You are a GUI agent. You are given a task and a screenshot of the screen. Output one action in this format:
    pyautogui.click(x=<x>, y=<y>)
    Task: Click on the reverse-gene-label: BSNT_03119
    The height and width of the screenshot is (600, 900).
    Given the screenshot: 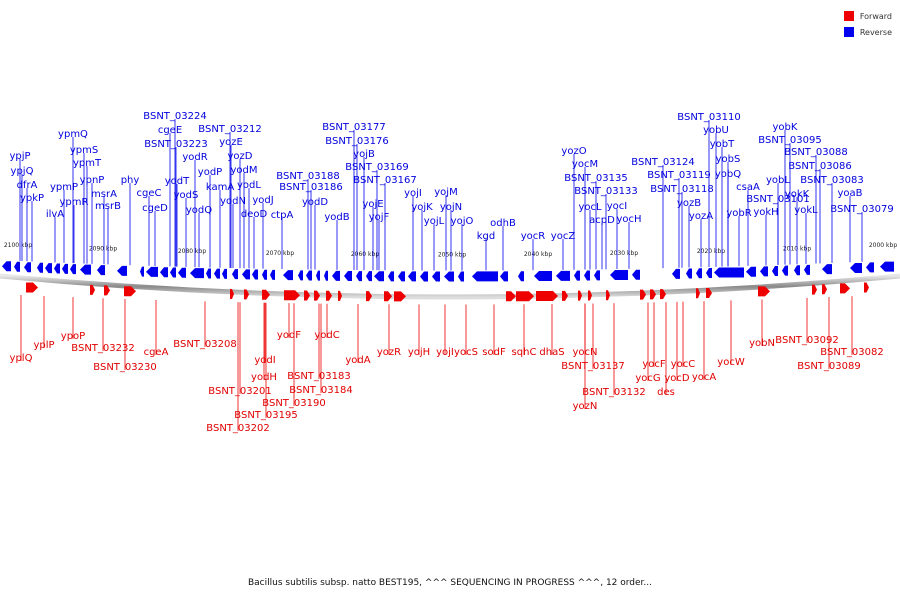 What is the action you would take?
    pyautogui.click(x=678, y=175)
    